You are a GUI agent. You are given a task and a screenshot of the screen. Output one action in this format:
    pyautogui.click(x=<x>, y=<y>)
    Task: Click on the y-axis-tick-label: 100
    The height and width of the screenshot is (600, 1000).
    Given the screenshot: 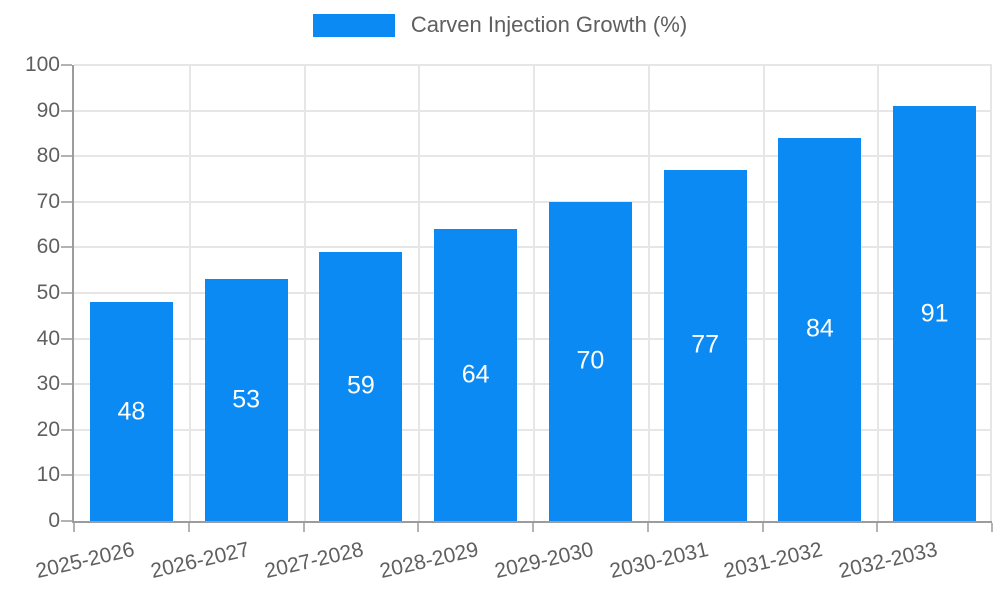 What is the action you would take?
    pyautogui.click(x=42, y=64)
    